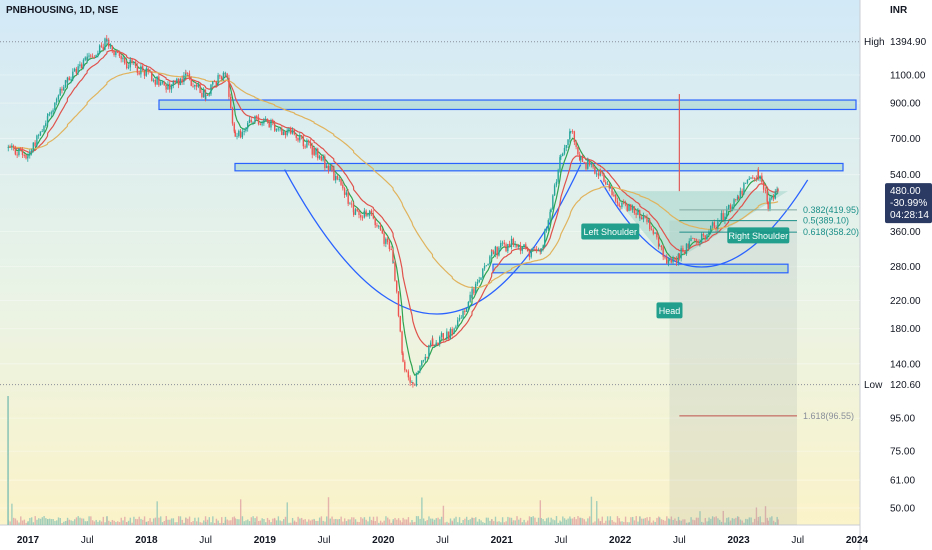  What do you see at coordinates (383, 540) in the screenshot?
I see `x-tick-label: 2020` at bounding box center [383, 540].